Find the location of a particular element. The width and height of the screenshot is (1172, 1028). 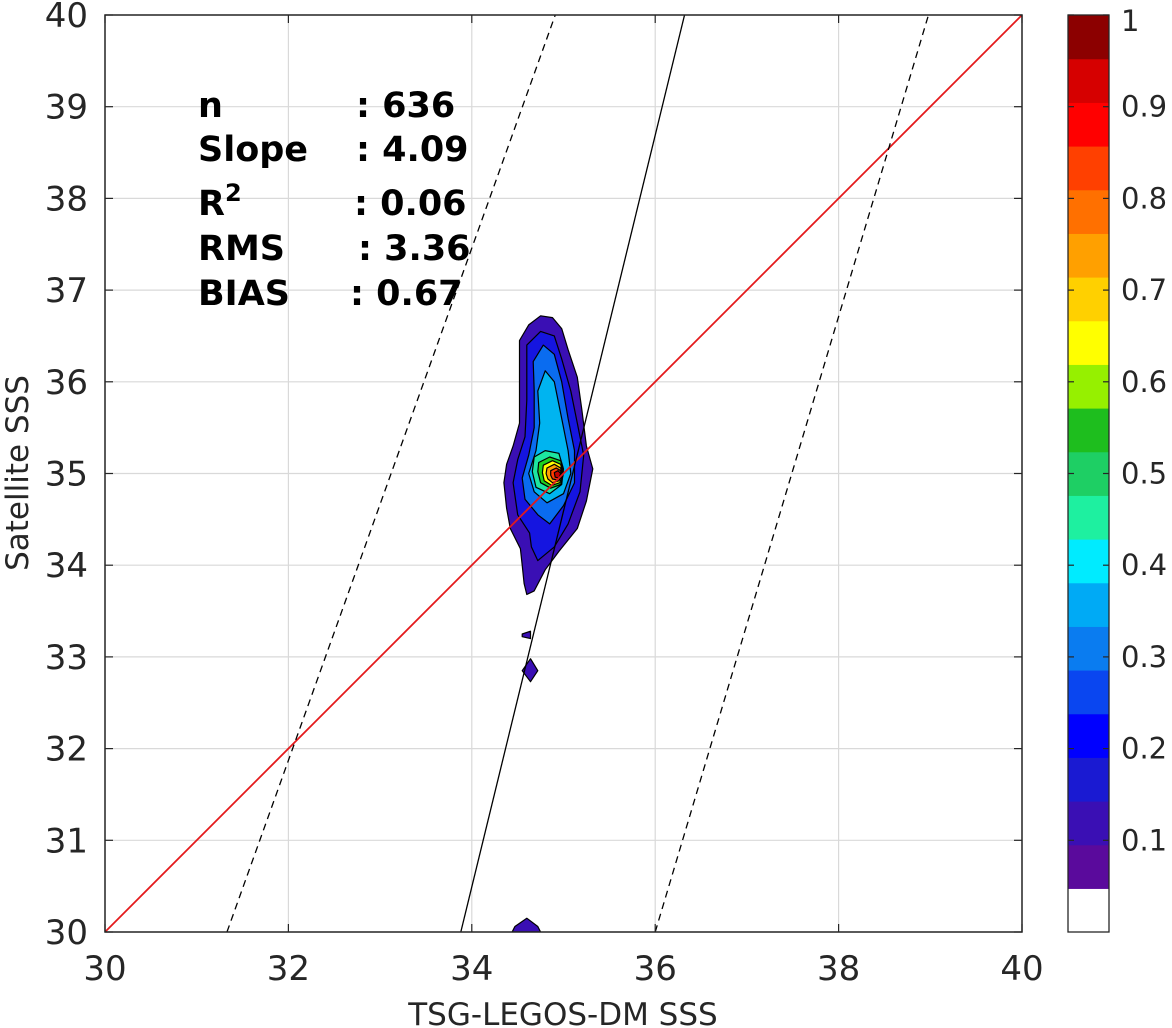

stat-bias-value: : 0.67 is located at coordinates (406, 294).